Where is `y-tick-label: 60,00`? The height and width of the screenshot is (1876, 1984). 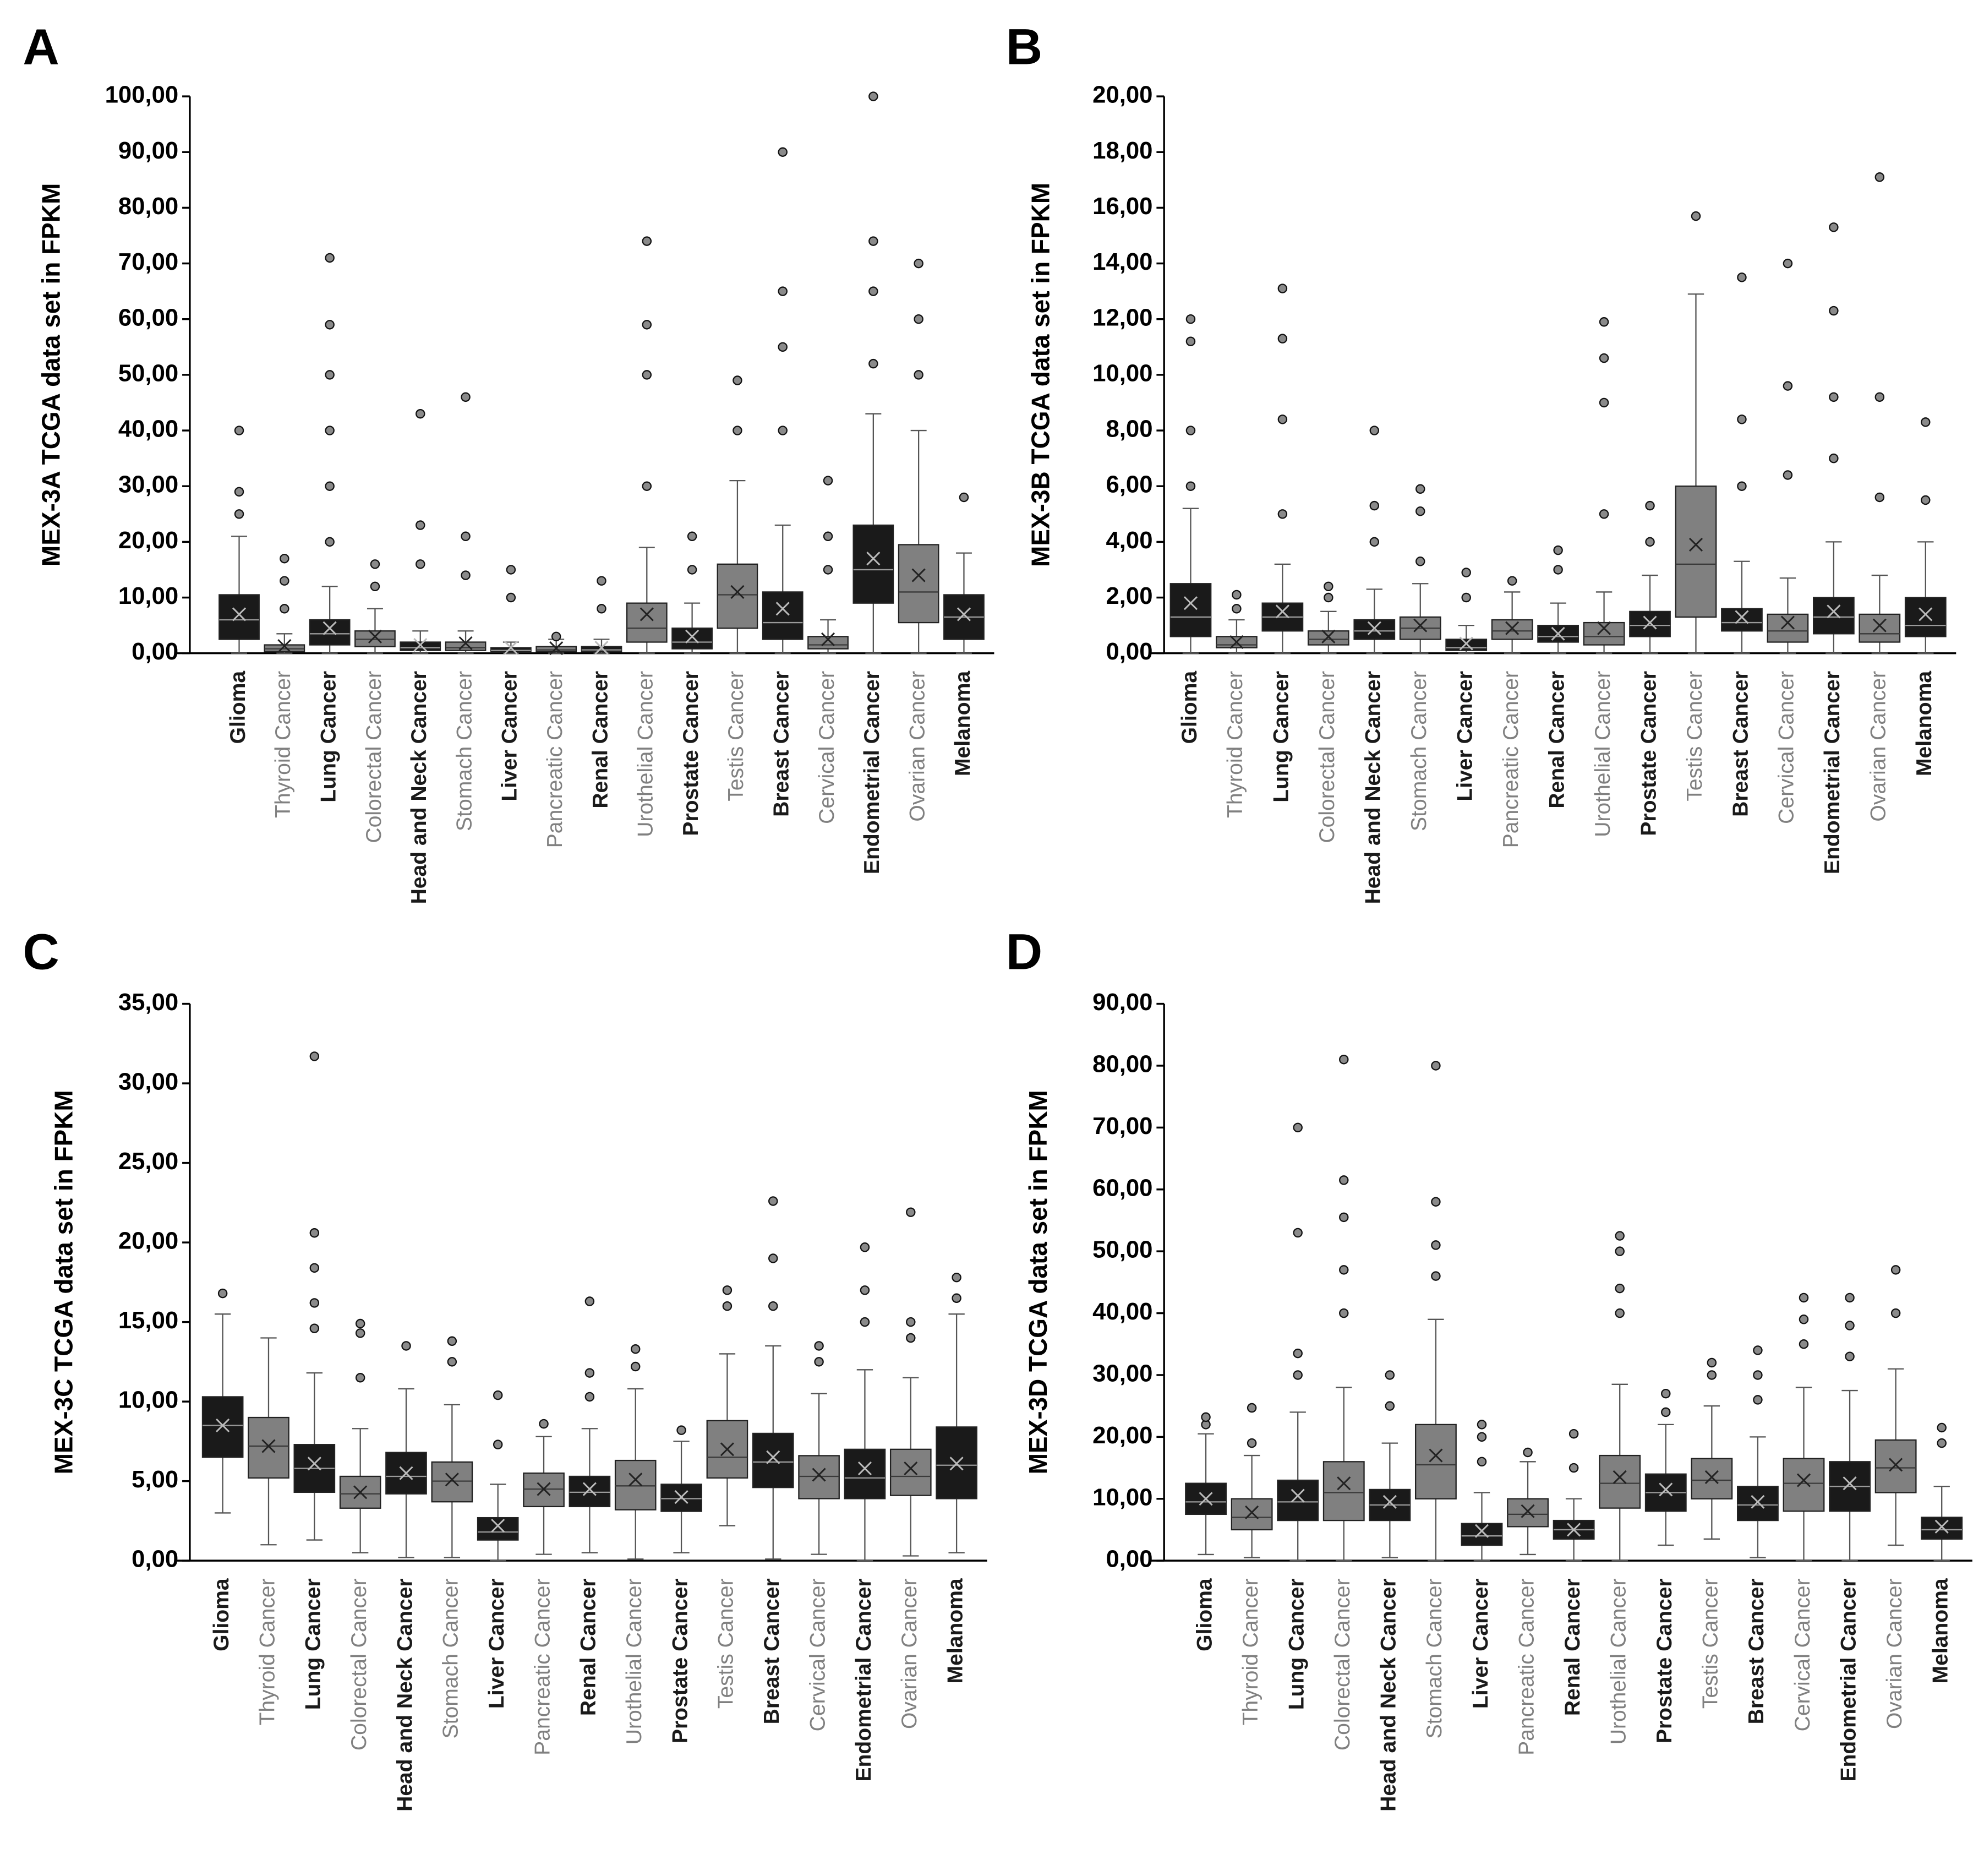
y-tick-label: 60,00 is located at coordinates (1122, 1188).